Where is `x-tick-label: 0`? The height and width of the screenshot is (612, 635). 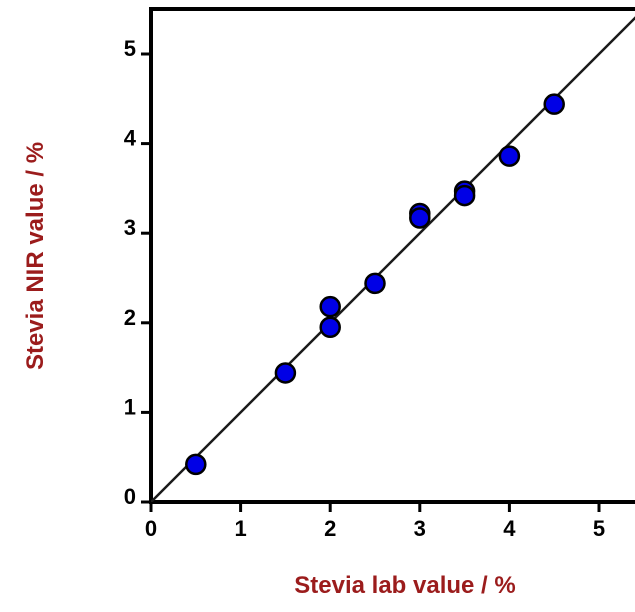
x-tick-label: 0 is located at coordinates (151, 528).